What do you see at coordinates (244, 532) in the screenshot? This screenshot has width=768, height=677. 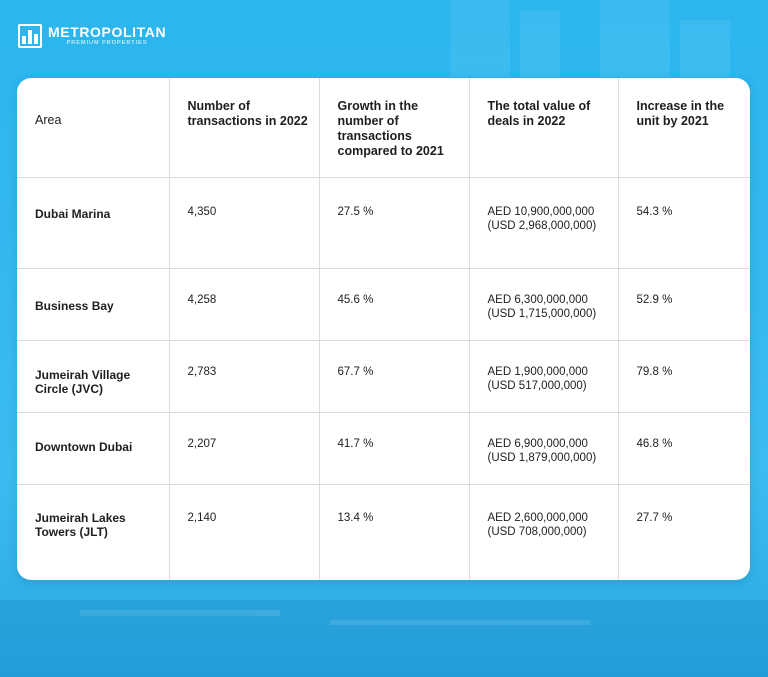 I see `cell-transactions: 2,140` at bounding box center [244, 532].